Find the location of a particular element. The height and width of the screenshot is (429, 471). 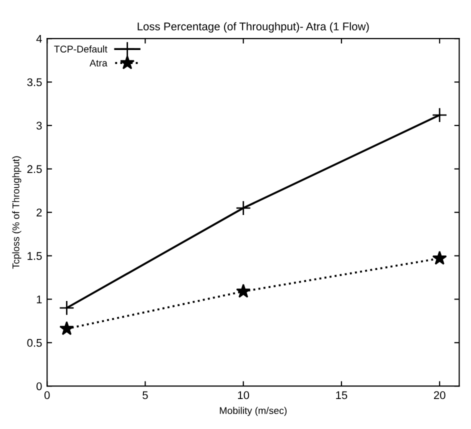

legend-label: Atra is located at coordinates (99, 63).